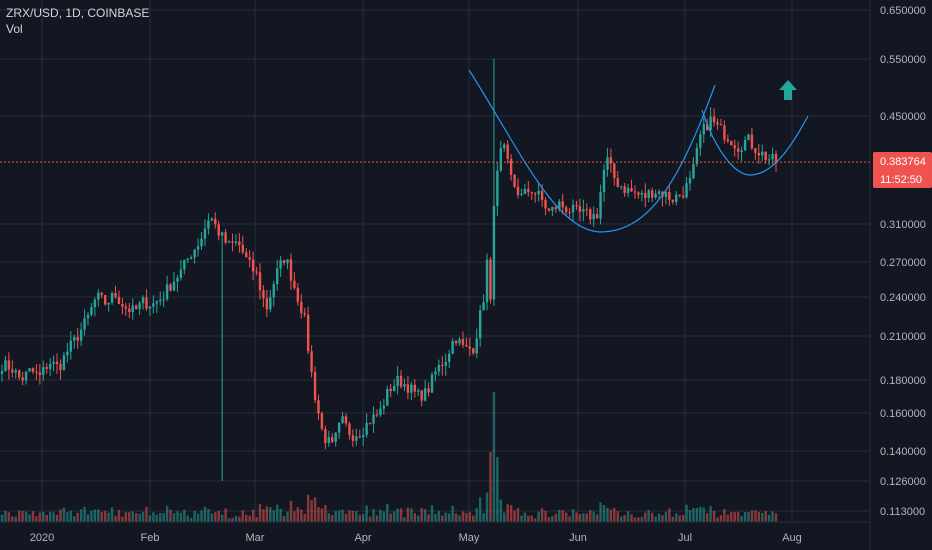 This screenshot has height=550, width=932. Describe the element at coordinates (903, 117) in the screenshot. I see `price-tick-label: 0.450000` at that location.